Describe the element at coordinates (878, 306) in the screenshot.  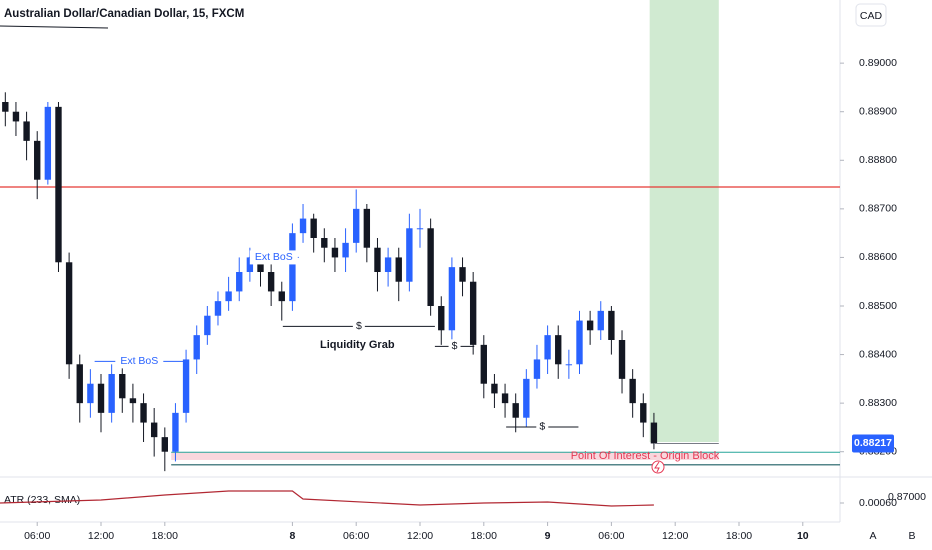
I see `y-tick-label: 0.88500` at that location.